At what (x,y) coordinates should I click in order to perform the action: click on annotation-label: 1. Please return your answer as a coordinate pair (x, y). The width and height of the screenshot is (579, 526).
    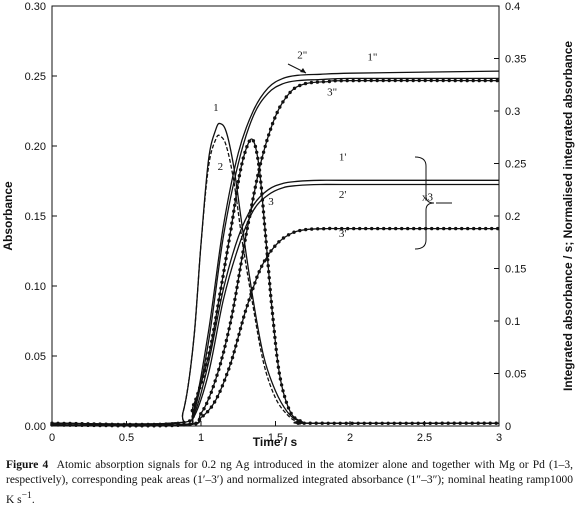
    Looking at the image, I should click on (216, 108).